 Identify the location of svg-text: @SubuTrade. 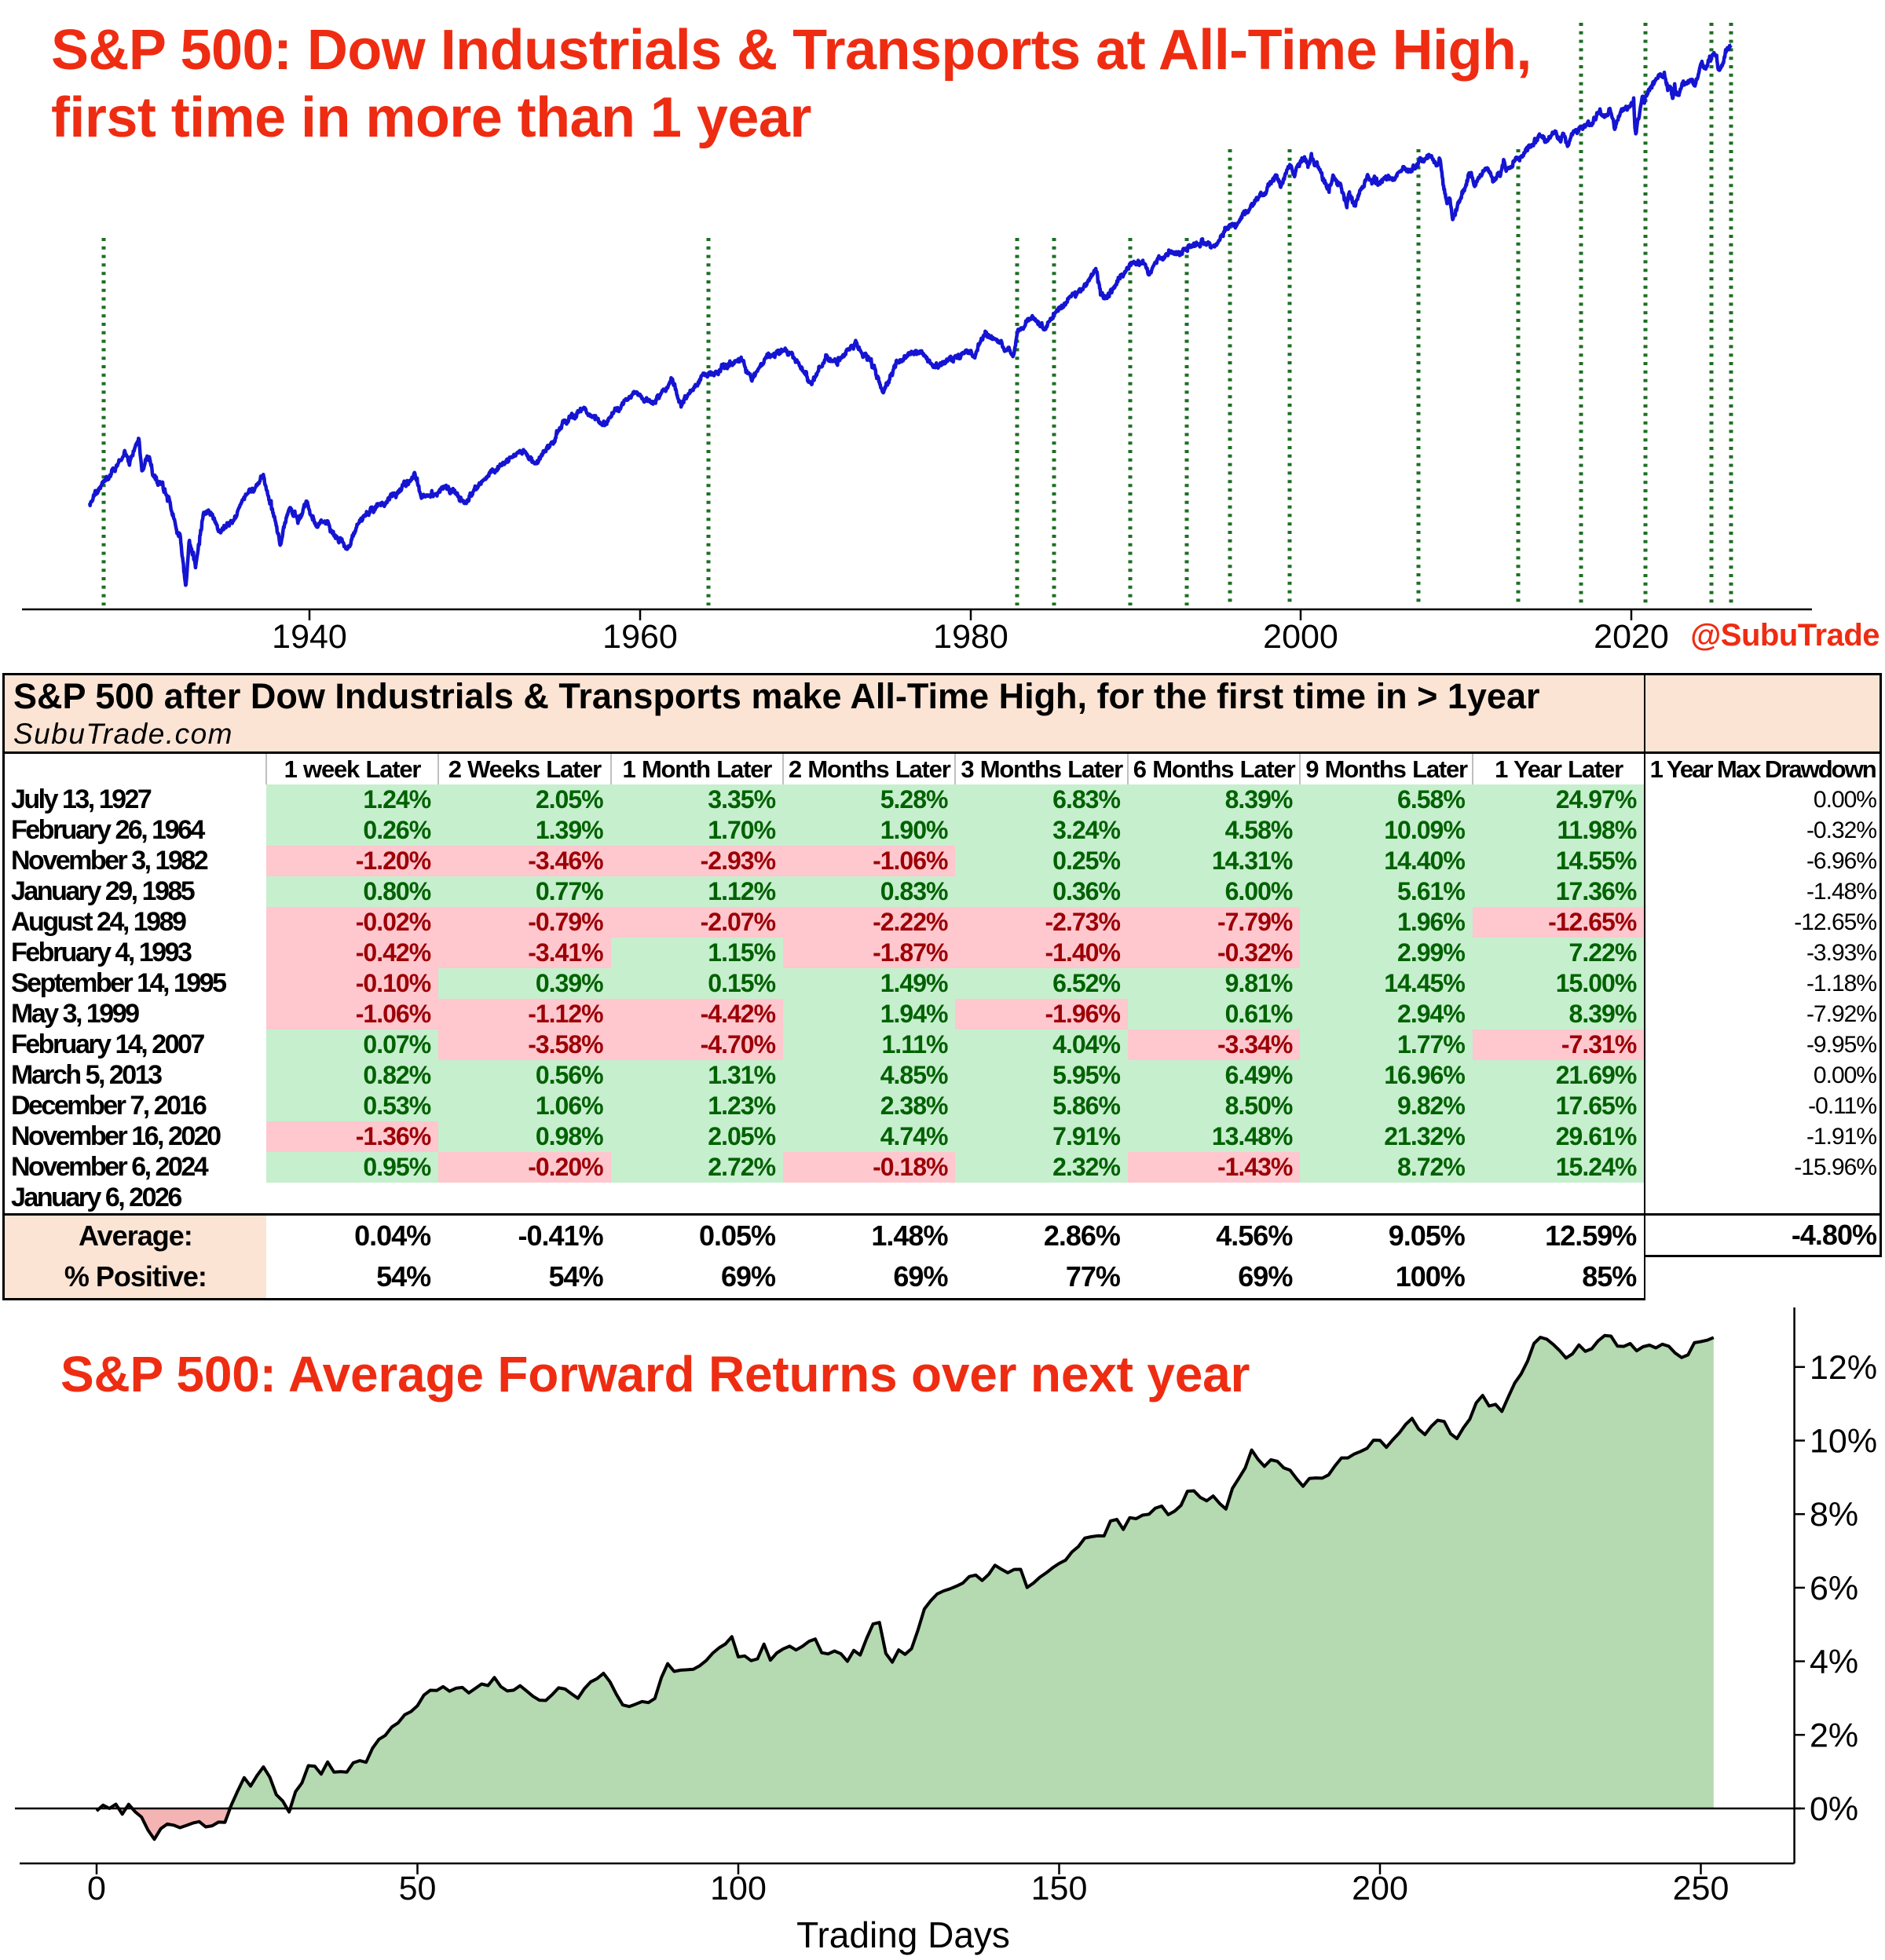
(1785, 635).